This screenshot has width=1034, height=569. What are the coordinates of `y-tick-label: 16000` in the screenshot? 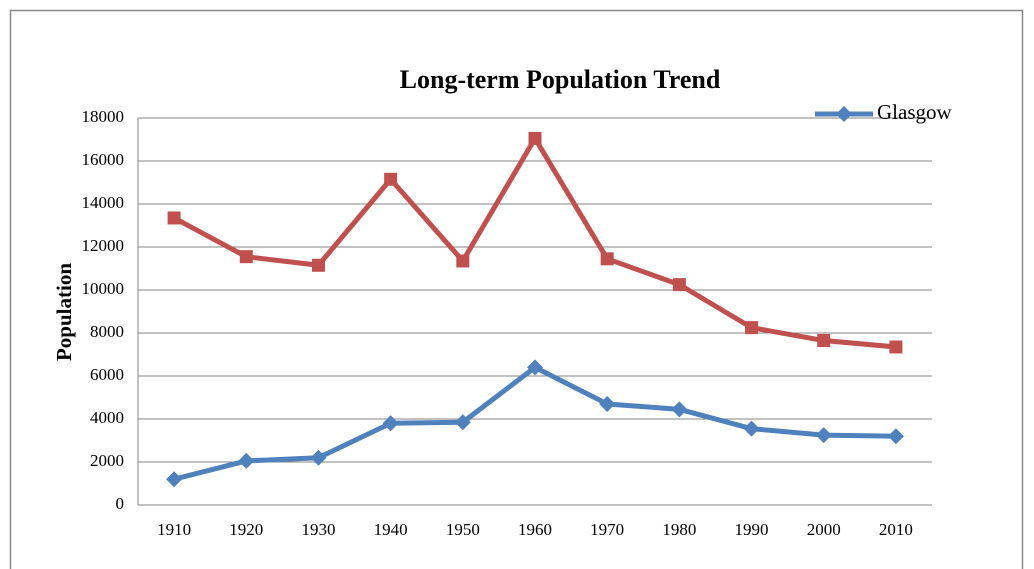 It's located at (103, 159).